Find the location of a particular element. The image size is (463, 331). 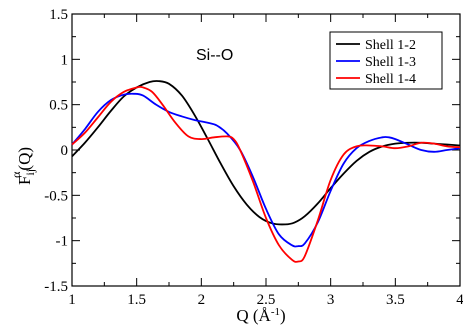

y-tick-label: -1.5 is located at coordinates (56, 287).